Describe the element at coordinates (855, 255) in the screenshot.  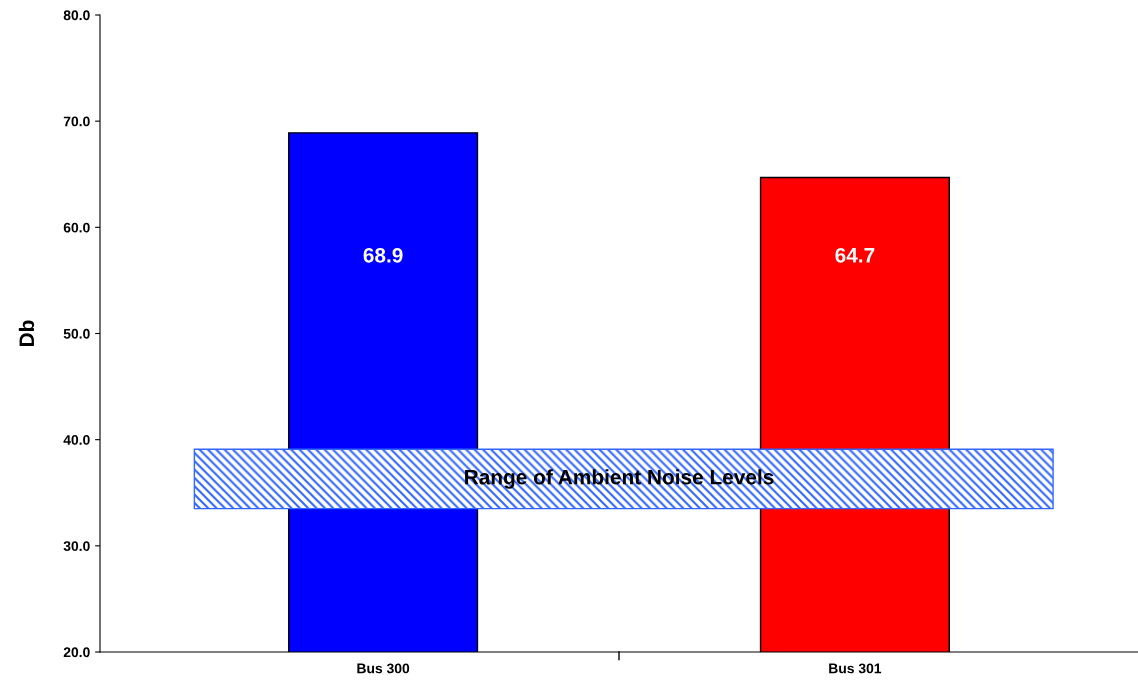
I see `data-label: 64.7` at that location.